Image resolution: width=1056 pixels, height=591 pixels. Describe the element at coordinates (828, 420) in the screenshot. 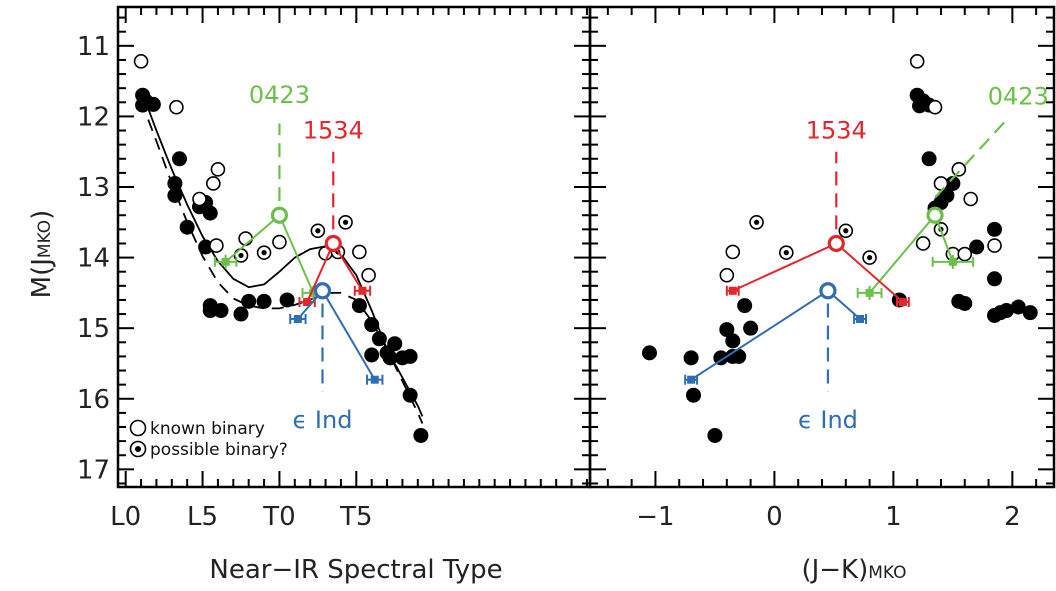

I see `system-ind-label: ϵ Ind` at that location.